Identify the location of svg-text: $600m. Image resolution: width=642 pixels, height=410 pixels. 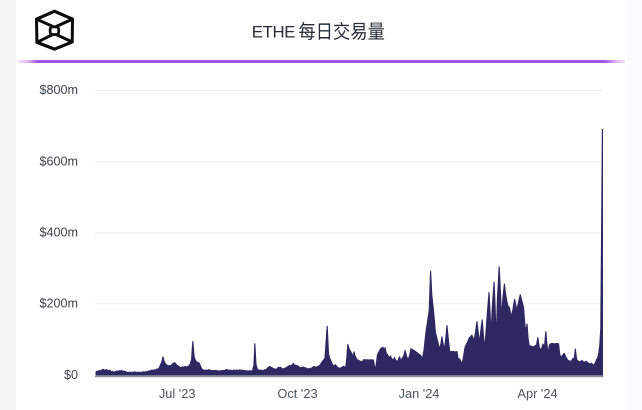
(58, 161).